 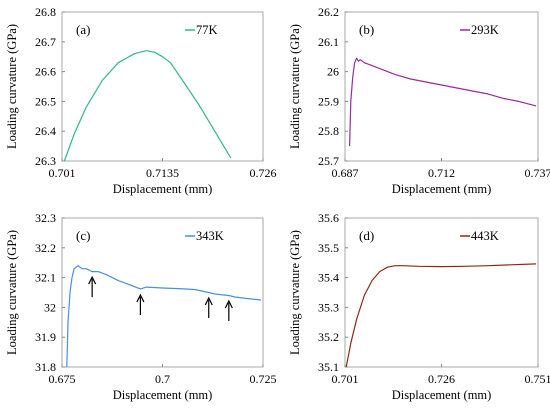 I want to click on y-tick-label: 26.7, so click(x=45, y=42).